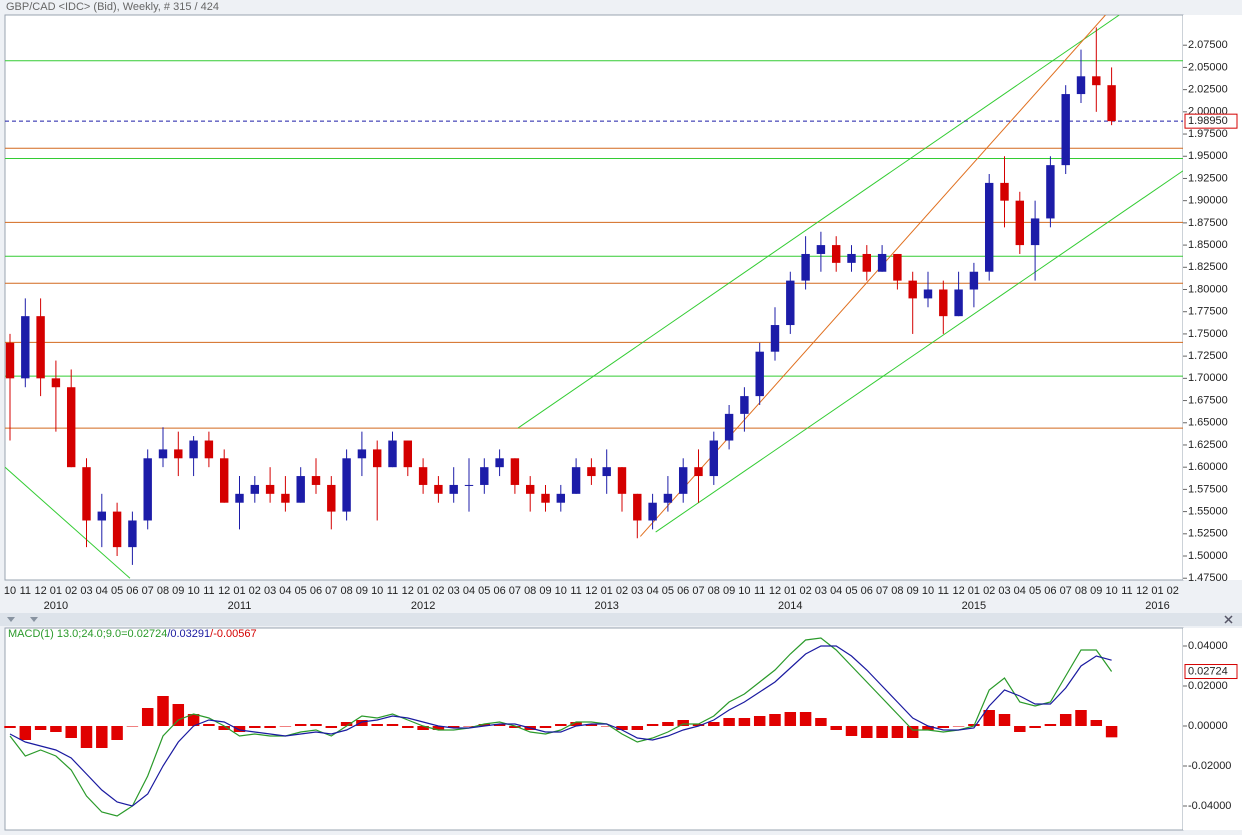 Image resolution: width=1242 pixels, height=835 pixels. What do you see at coordinates (1208, 467) in the screenshot?
I see `y-tick-label: 1.60000` at bounding box center [1208, 467].